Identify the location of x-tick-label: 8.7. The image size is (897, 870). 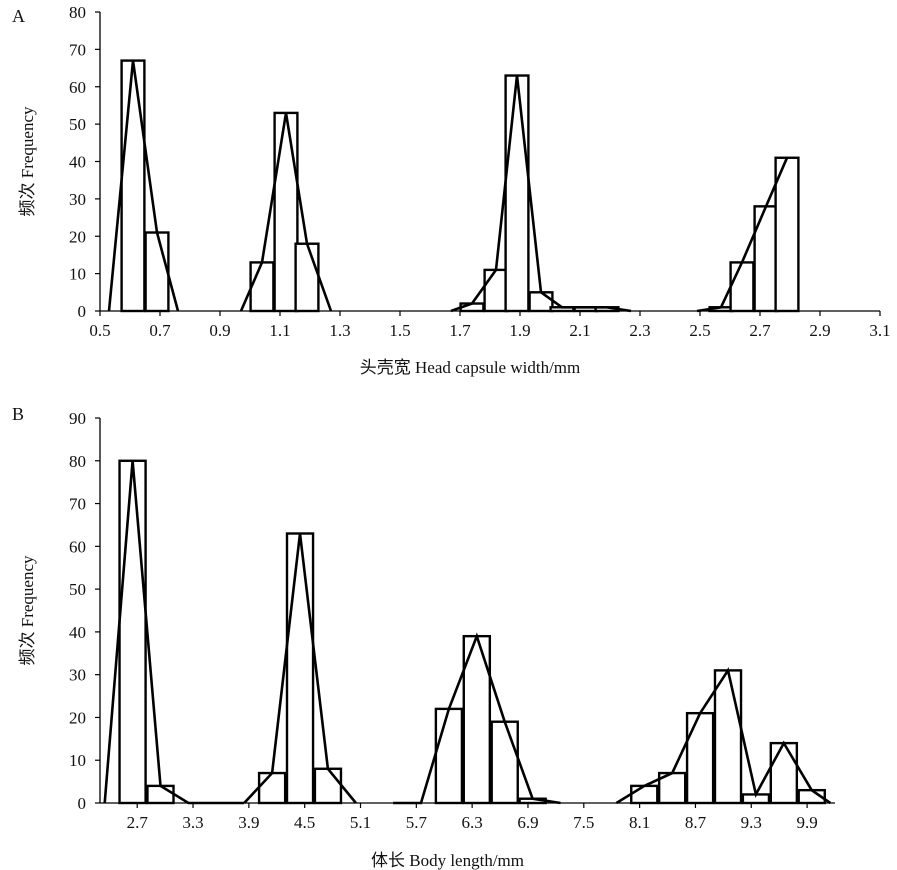
(696, 822).